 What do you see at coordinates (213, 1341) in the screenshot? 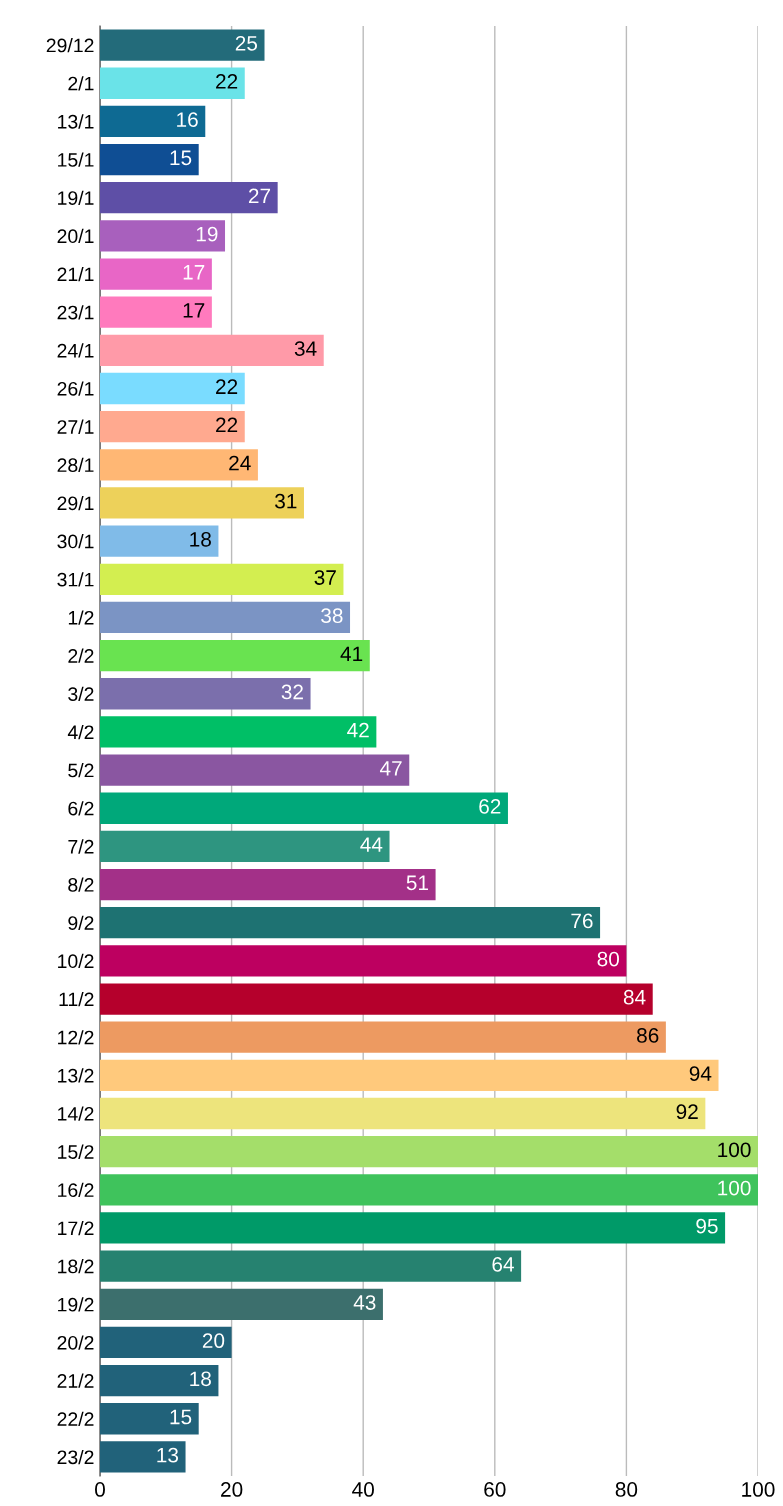
I see `data-label: 20` at bounding box center [213, 1341].